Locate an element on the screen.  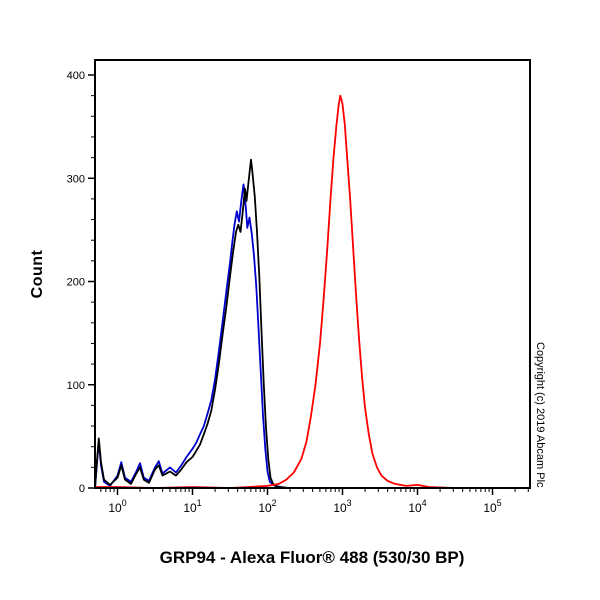
x-tick-label: 10² is located at coordinates (267, 506).